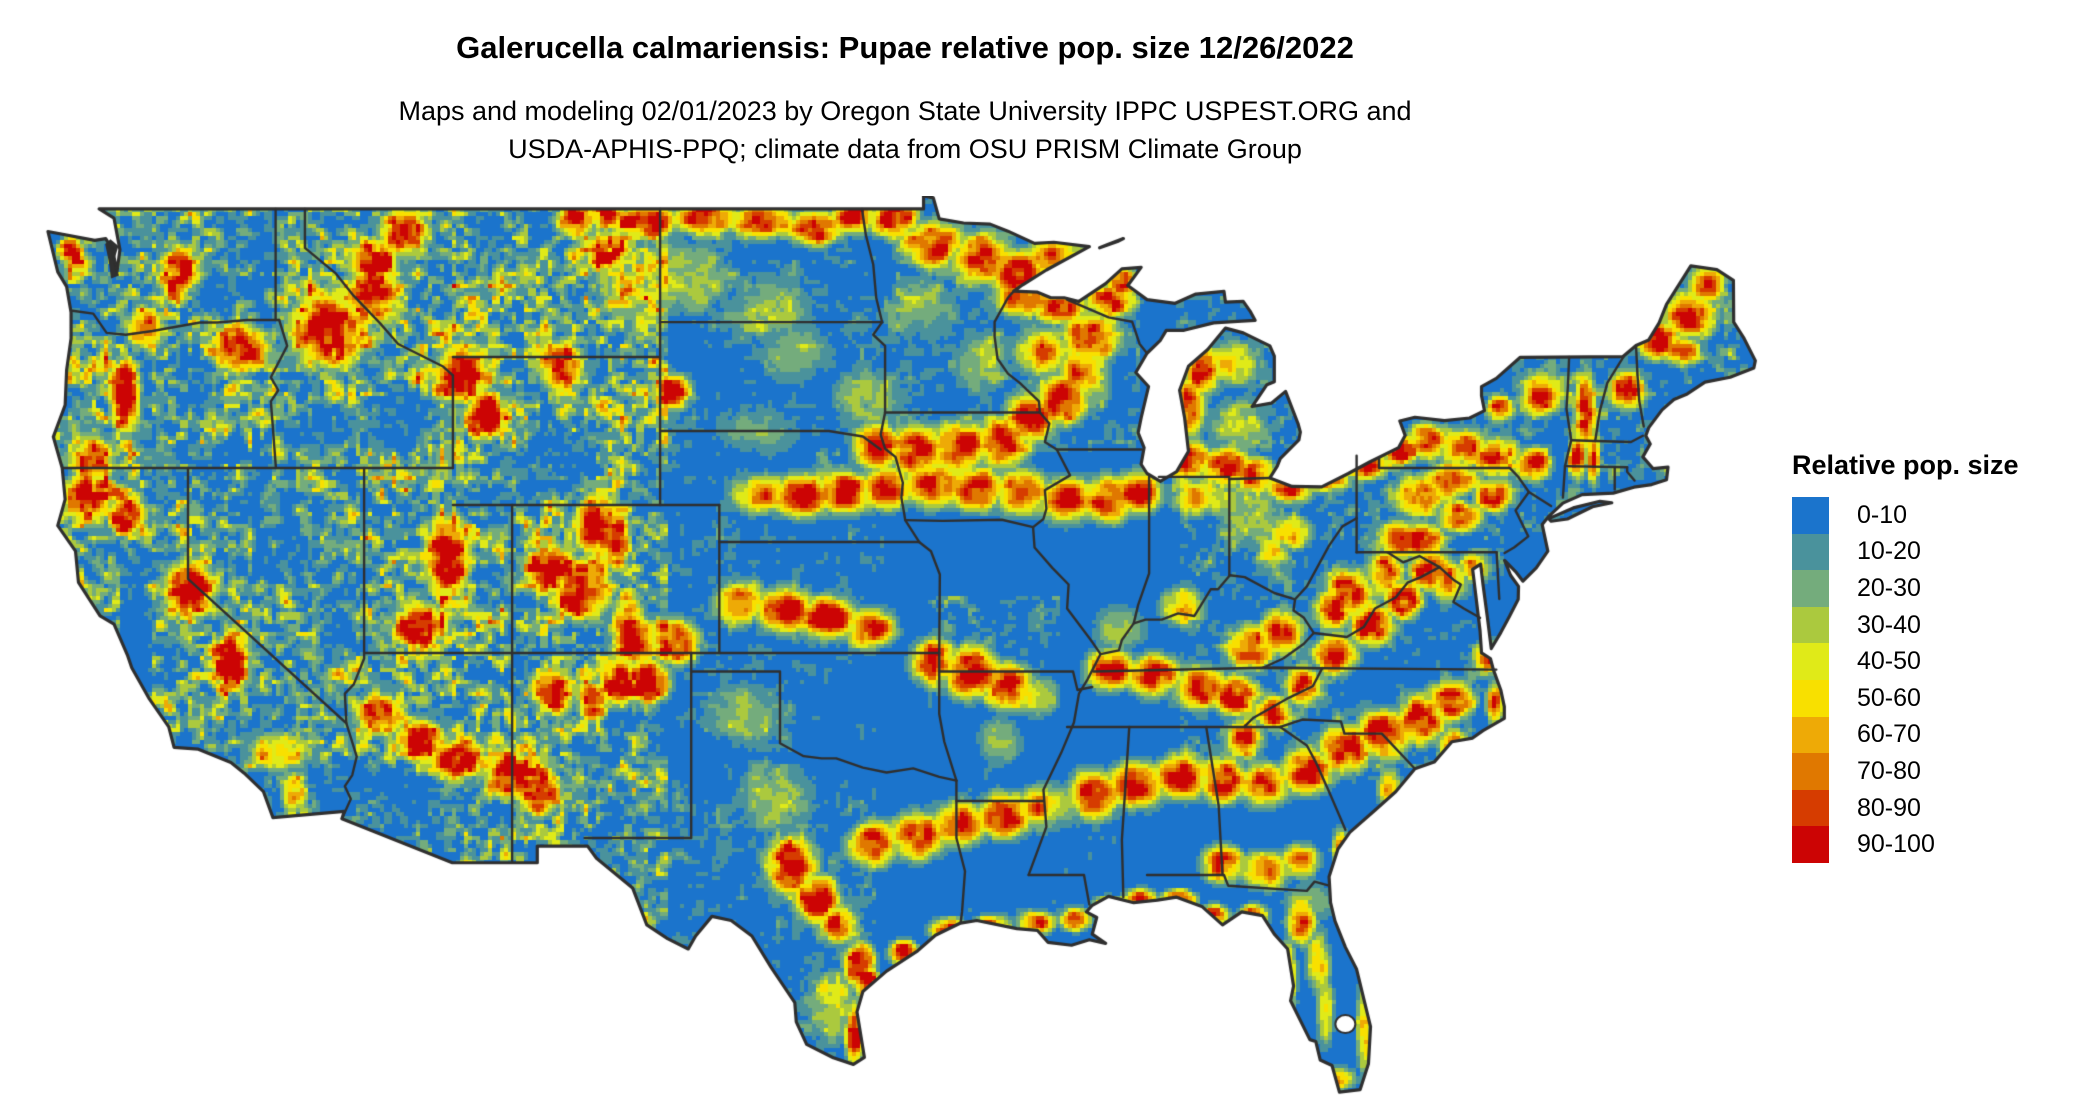 This screenshot has width=2100, height=1116. What do you see at coordinates (1942, 661) in the screenshot?
I see `legend-item: 40-50` at bounding box center [1942, 661].